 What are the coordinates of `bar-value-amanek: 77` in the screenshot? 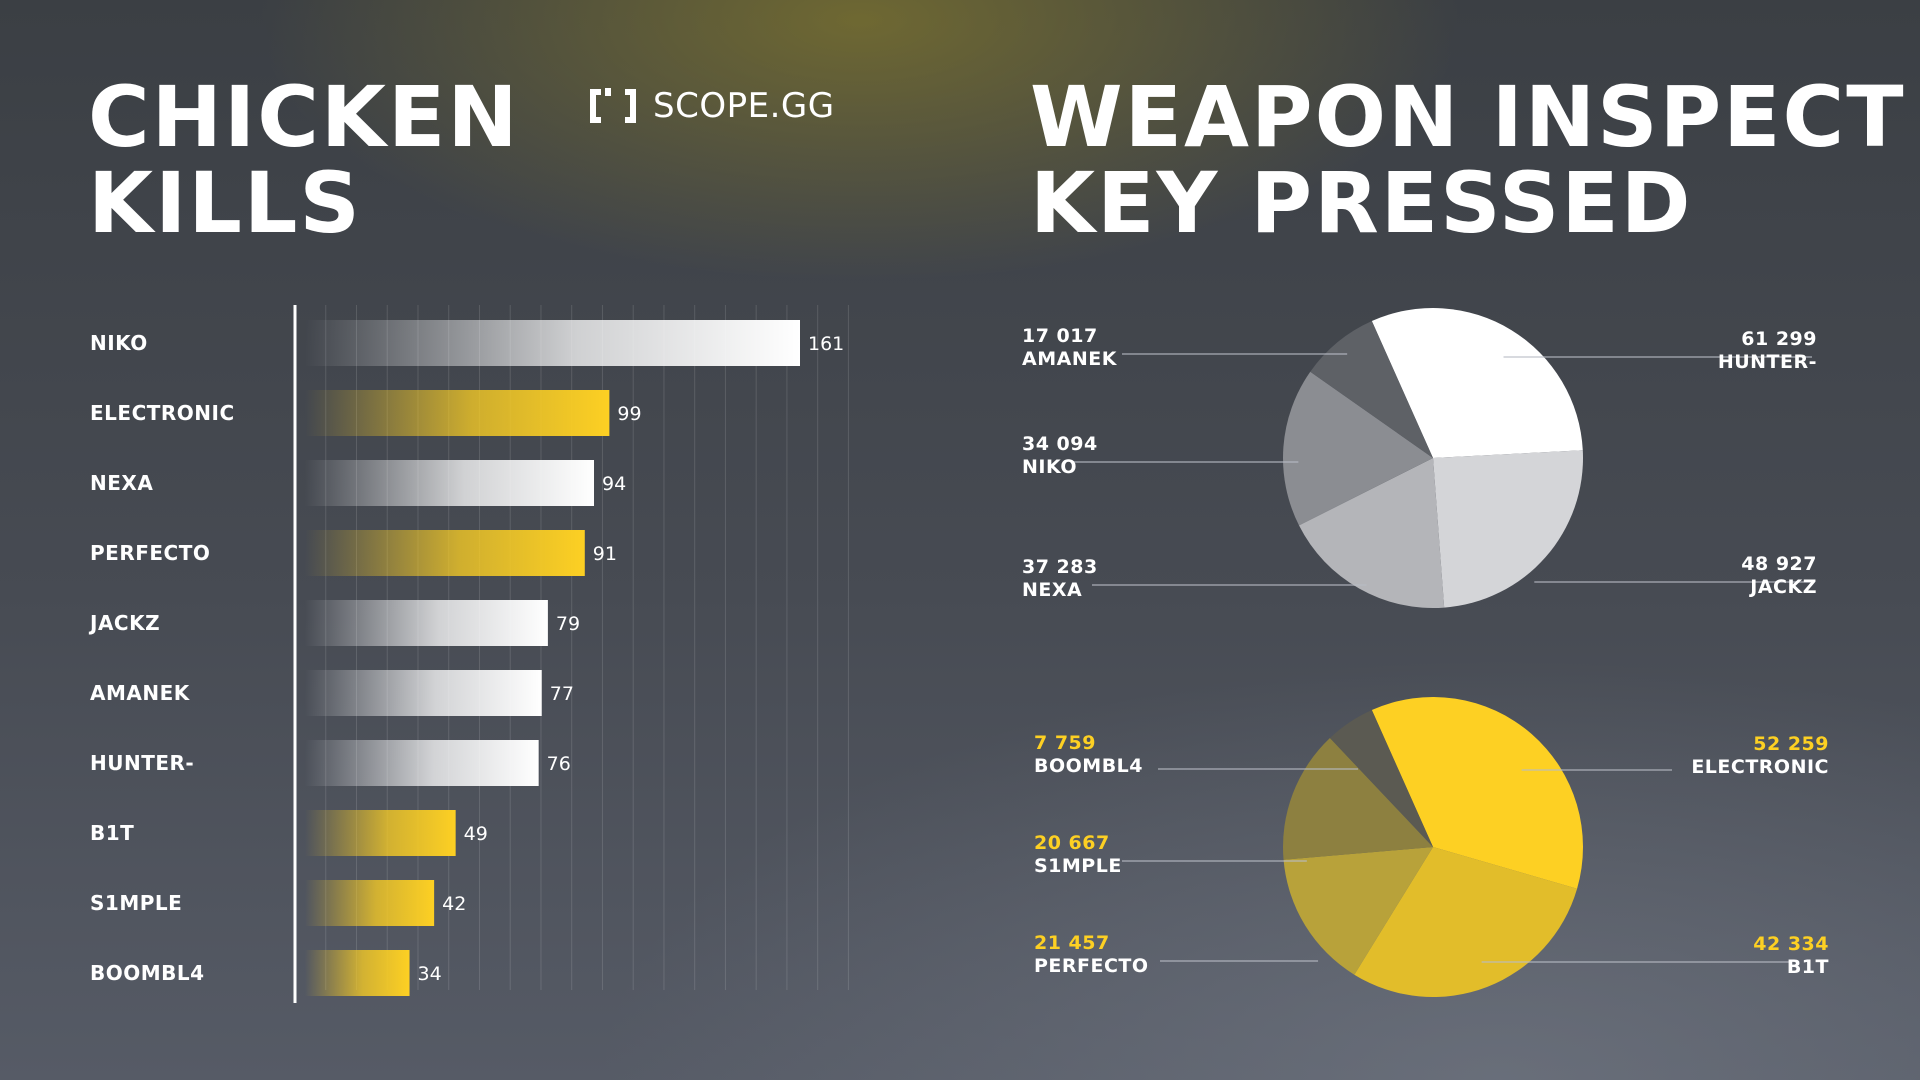 It's located at (562, 694).